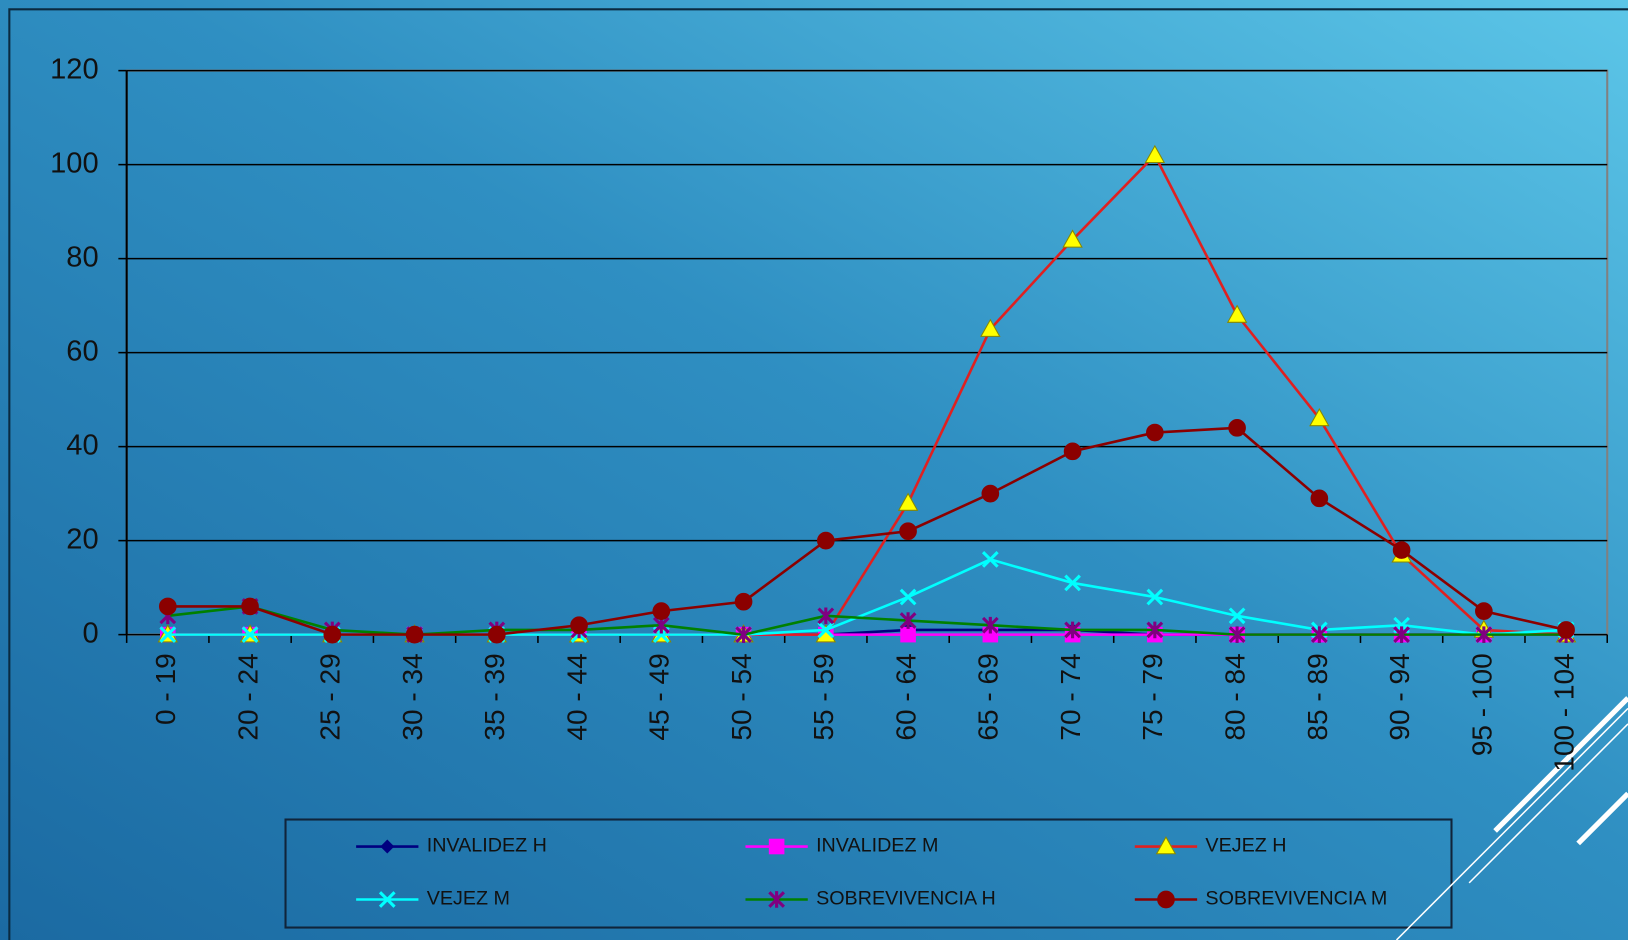  What do you see at coordinates (82, 351) in the screenshot?
I see `y-tick-label: 60` at bounding box center [82, 351].